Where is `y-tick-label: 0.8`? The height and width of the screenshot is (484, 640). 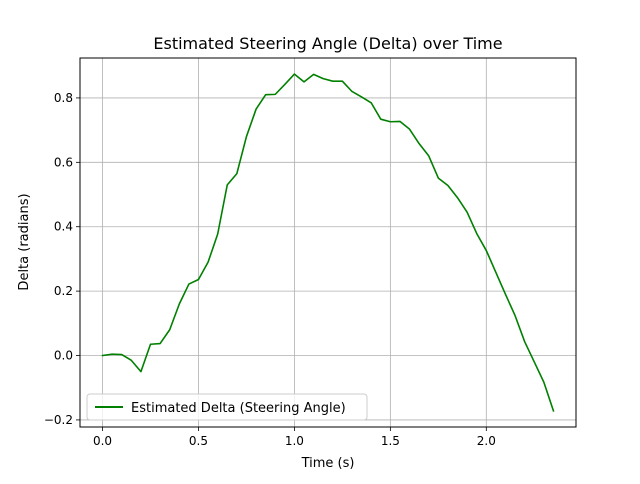 y-tick-label: 0.8 is located at coordinates (63, 98).